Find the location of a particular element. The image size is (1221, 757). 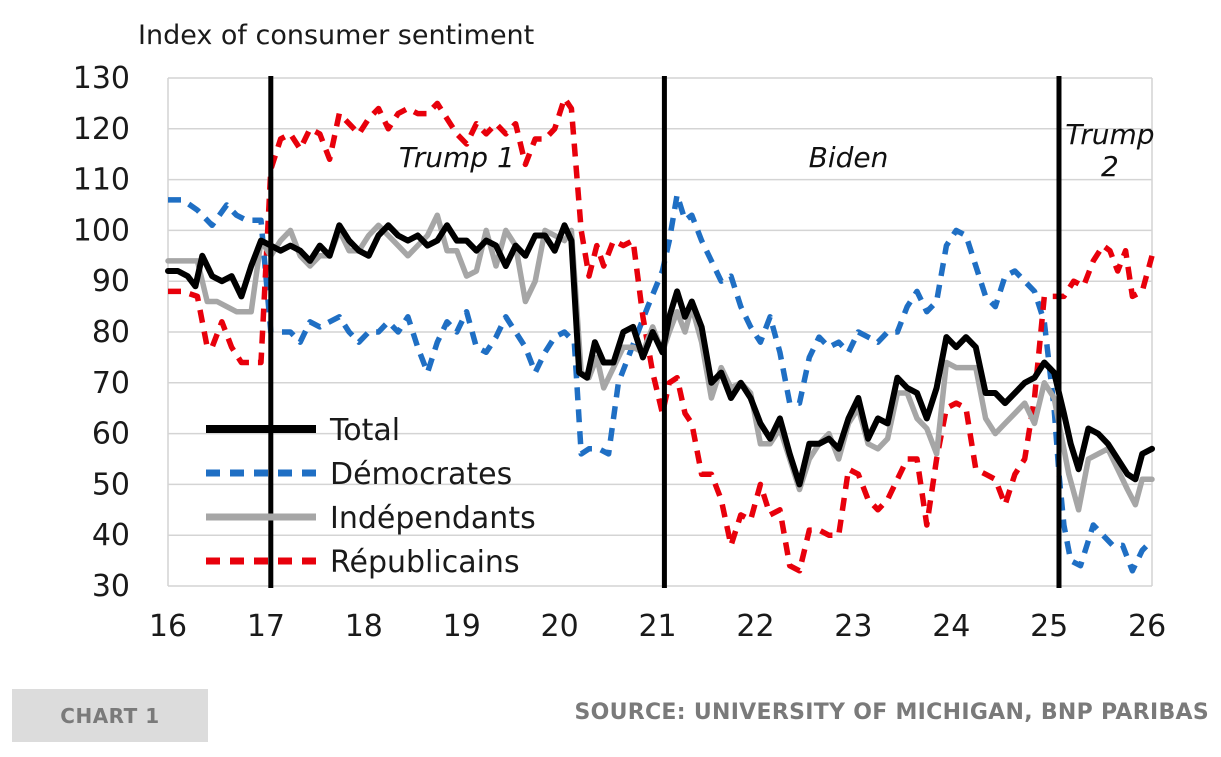

x-tick-label: 23 is located at coordinates (853, 626).